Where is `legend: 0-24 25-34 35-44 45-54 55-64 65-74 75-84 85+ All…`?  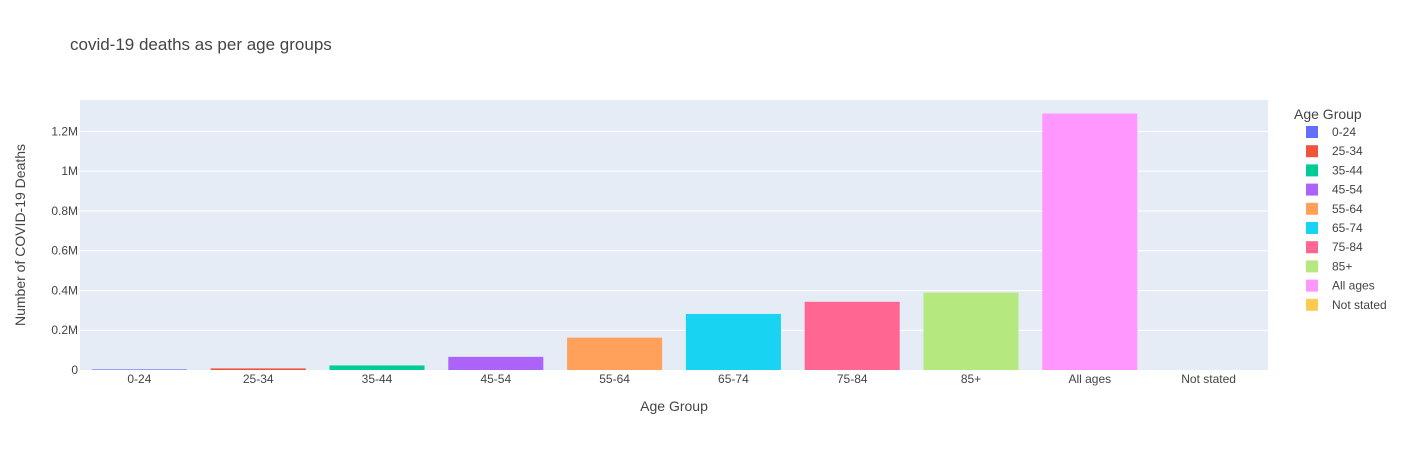
legend: 0-24 25-34 35-44 45-54 55-64 65-74 75-84 85+ All… is located at coordinates (1346, 218).